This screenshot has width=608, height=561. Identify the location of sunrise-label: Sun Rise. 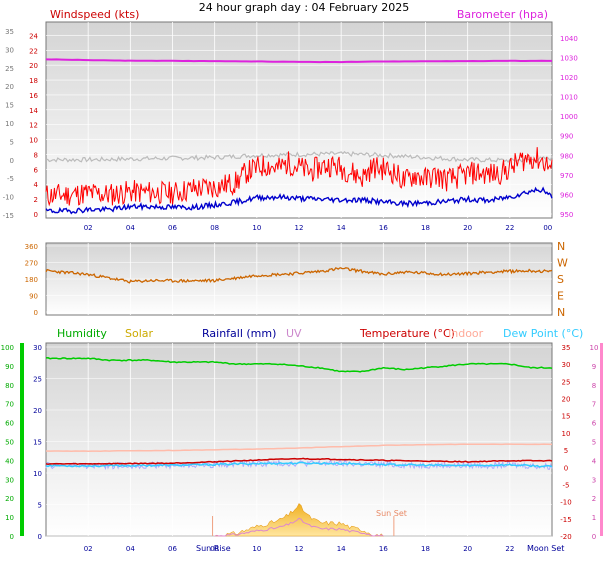
(213, 548).